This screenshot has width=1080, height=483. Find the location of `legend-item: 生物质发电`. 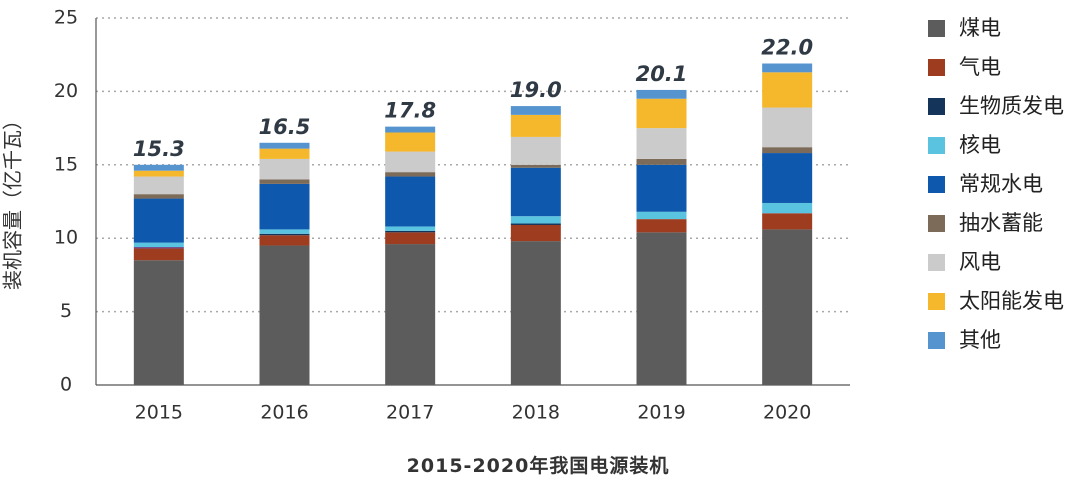

legend-item: 生物质发电 is located at coordinates (996, 106).